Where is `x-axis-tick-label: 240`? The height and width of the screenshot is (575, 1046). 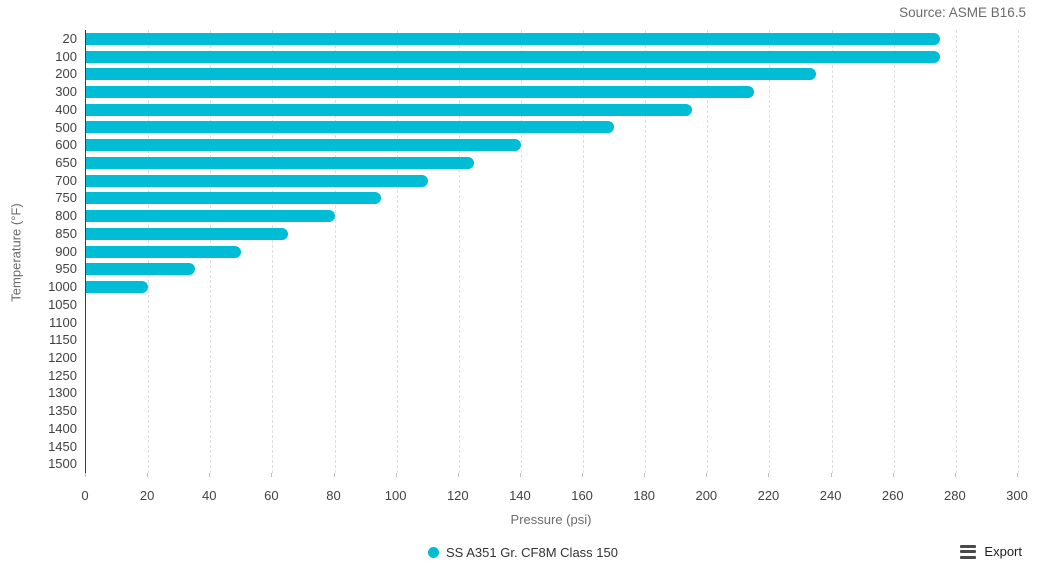
x-axis-tick-label: 240 is located at coordinates (830, 495).